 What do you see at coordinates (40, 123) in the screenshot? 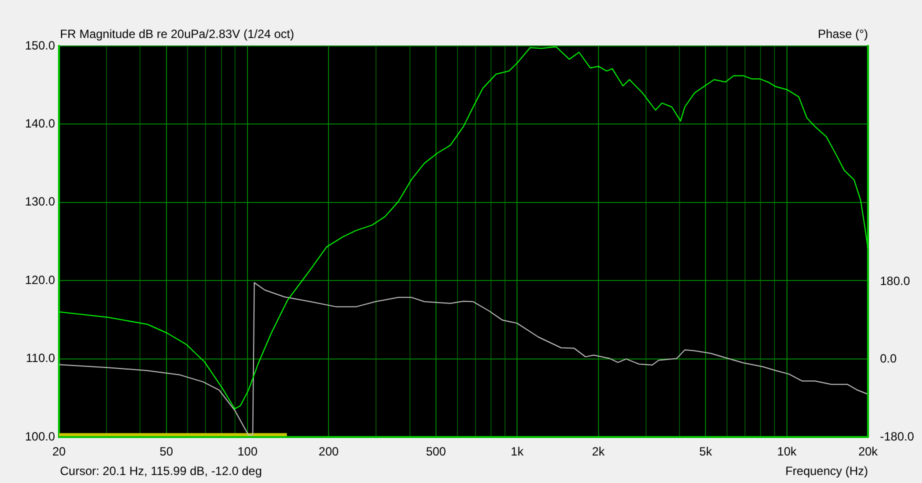
I see `y-tick-label: 140.0` at bounding box center [40, 123].